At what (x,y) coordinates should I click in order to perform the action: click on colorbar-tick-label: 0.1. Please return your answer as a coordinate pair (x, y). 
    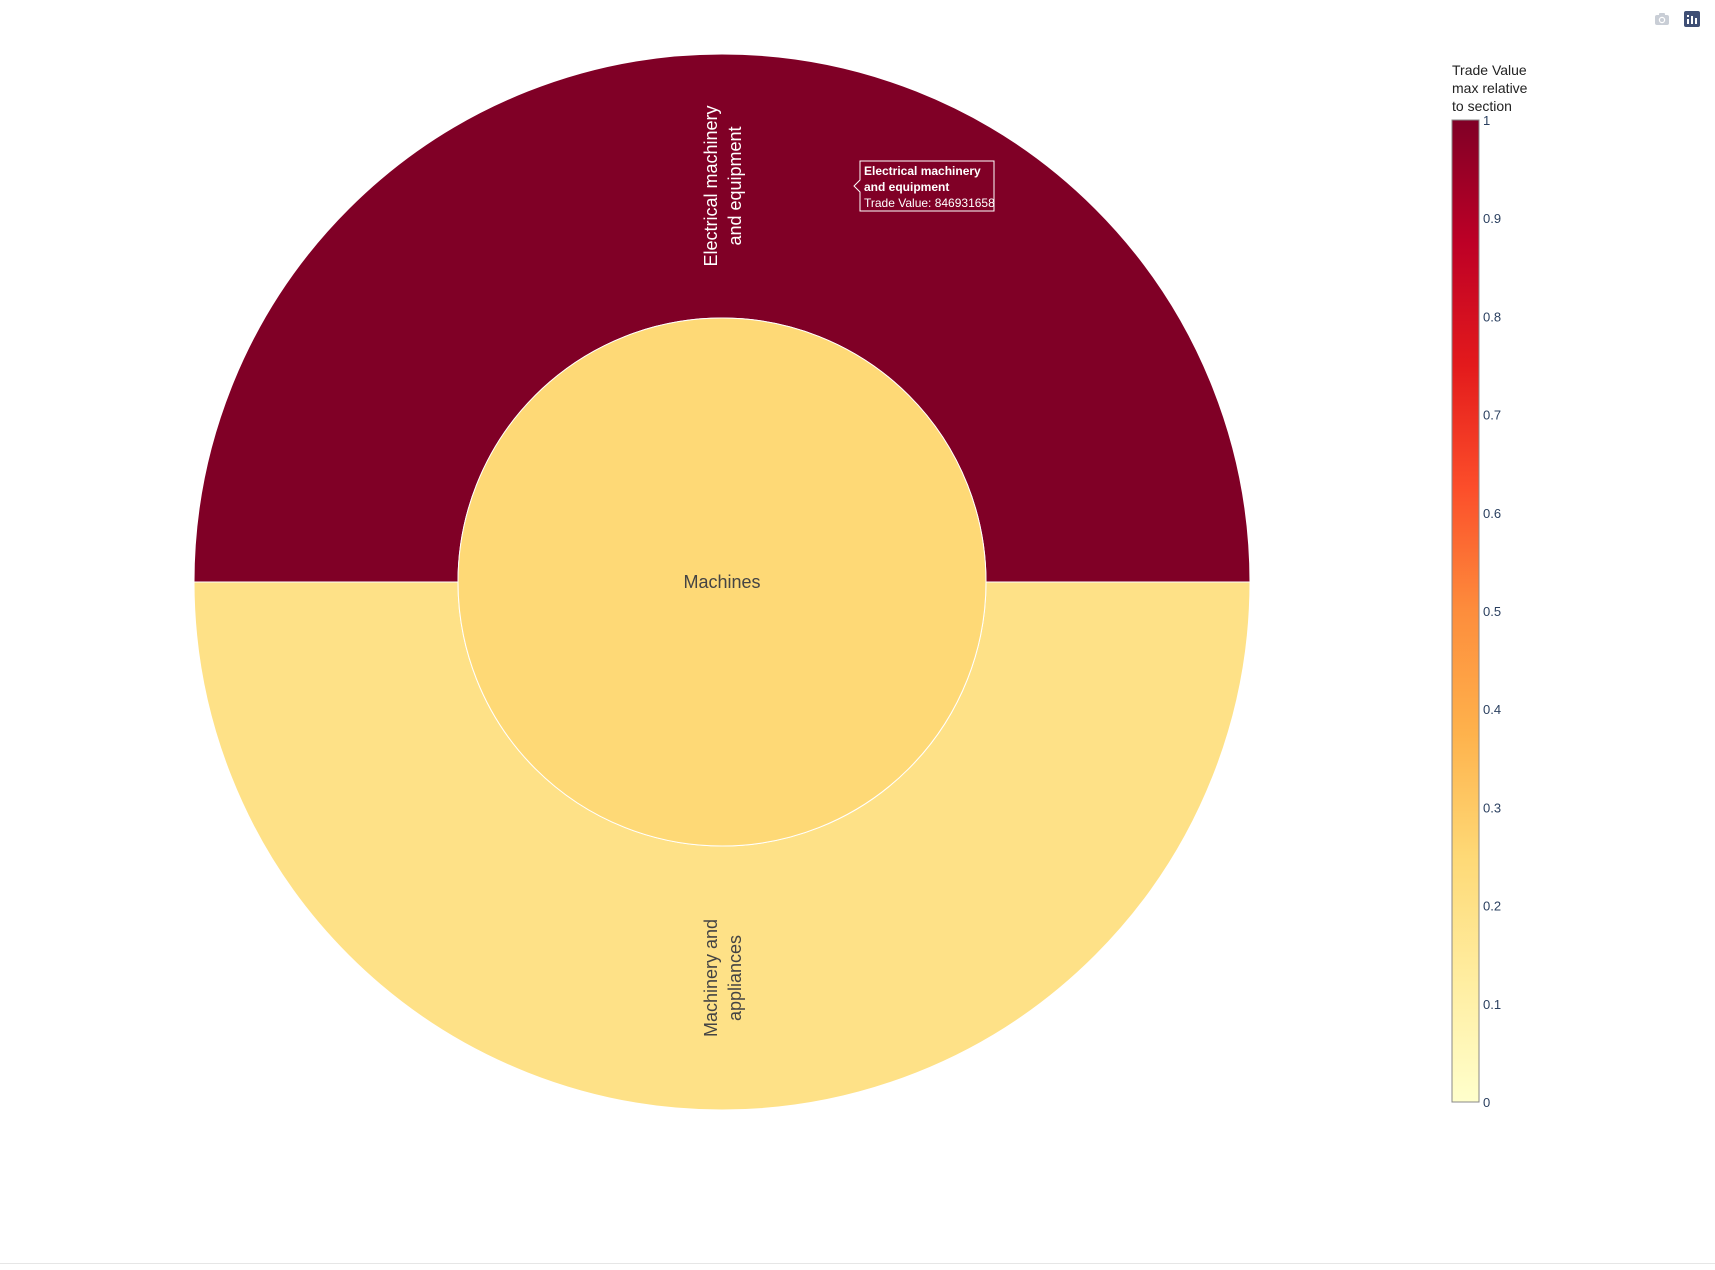
    Looking at the image, I should click on (1492, 1004).